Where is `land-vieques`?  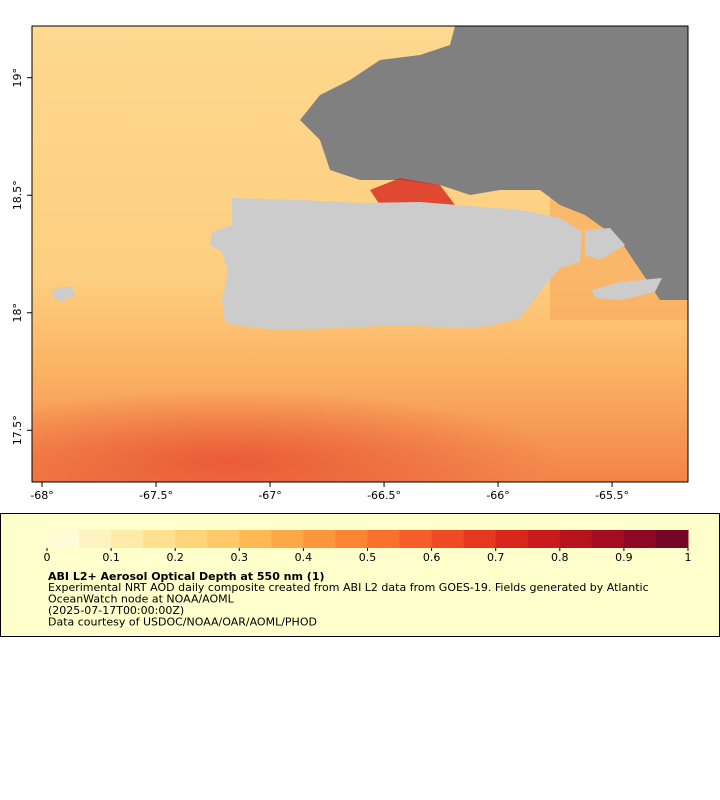
land-vieques is located at coordinates (627, 289).